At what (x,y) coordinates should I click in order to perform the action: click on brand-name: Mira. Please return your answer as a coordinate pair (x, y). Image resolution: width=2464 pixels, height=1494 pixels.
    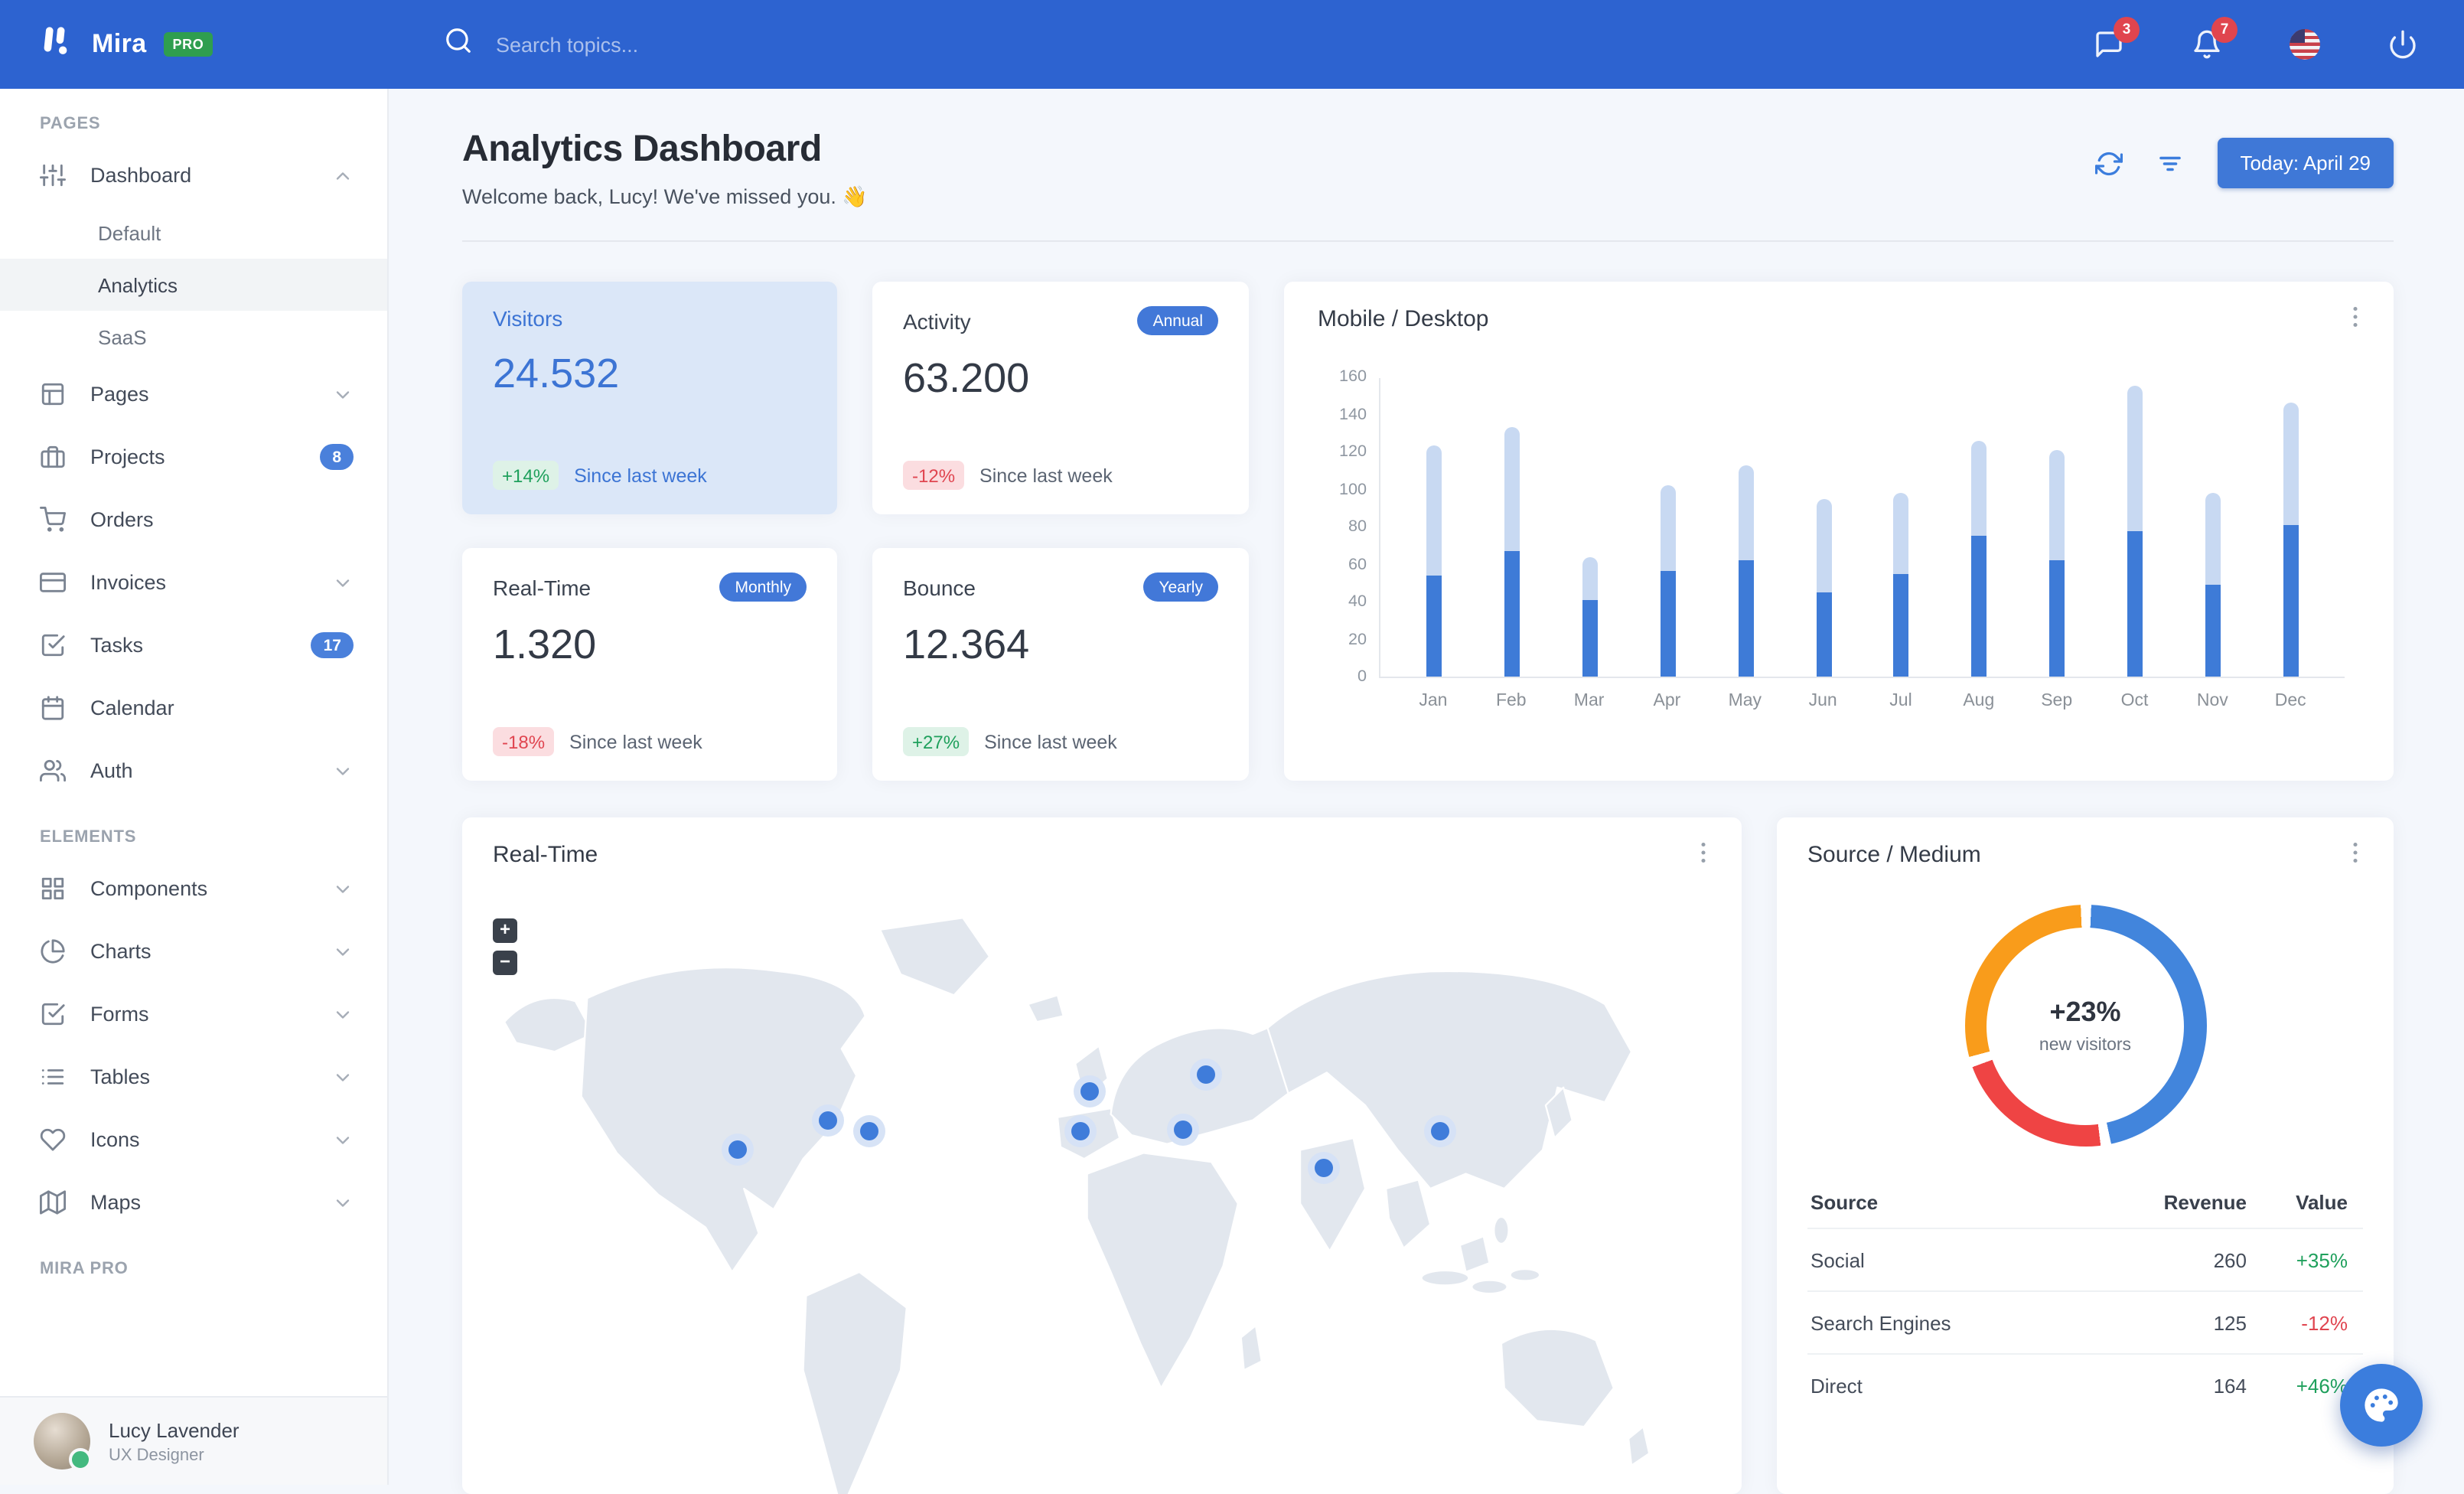
    Looking at the image, I should click on (120, 44).